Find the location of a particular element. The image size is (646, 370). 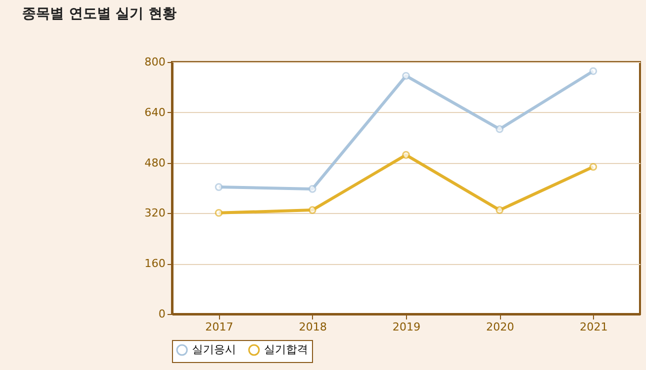

y-tick-label: 160 is located at coordinates (155, 263).